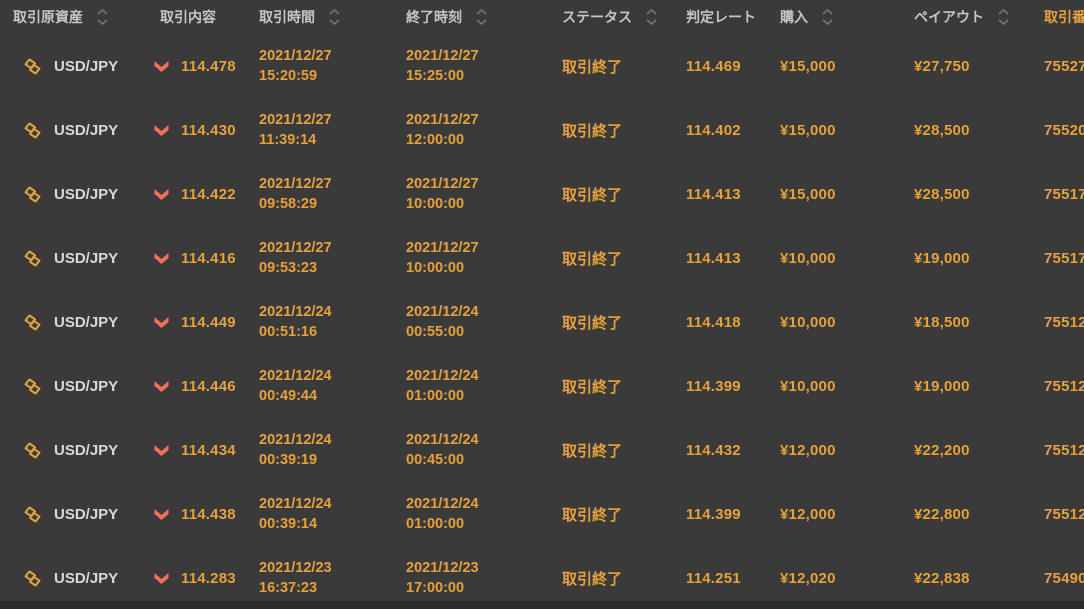 The image size is (1084, 609). I want to click on column-header-label: 取引番号, so click(1064, 17).